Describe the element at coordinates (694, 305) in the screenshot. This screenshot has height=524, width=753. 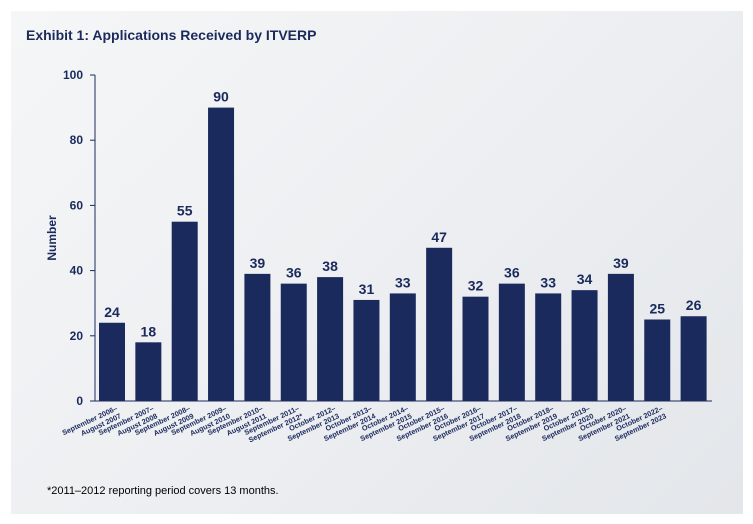
I see `bar-value-label: 26` at that location.